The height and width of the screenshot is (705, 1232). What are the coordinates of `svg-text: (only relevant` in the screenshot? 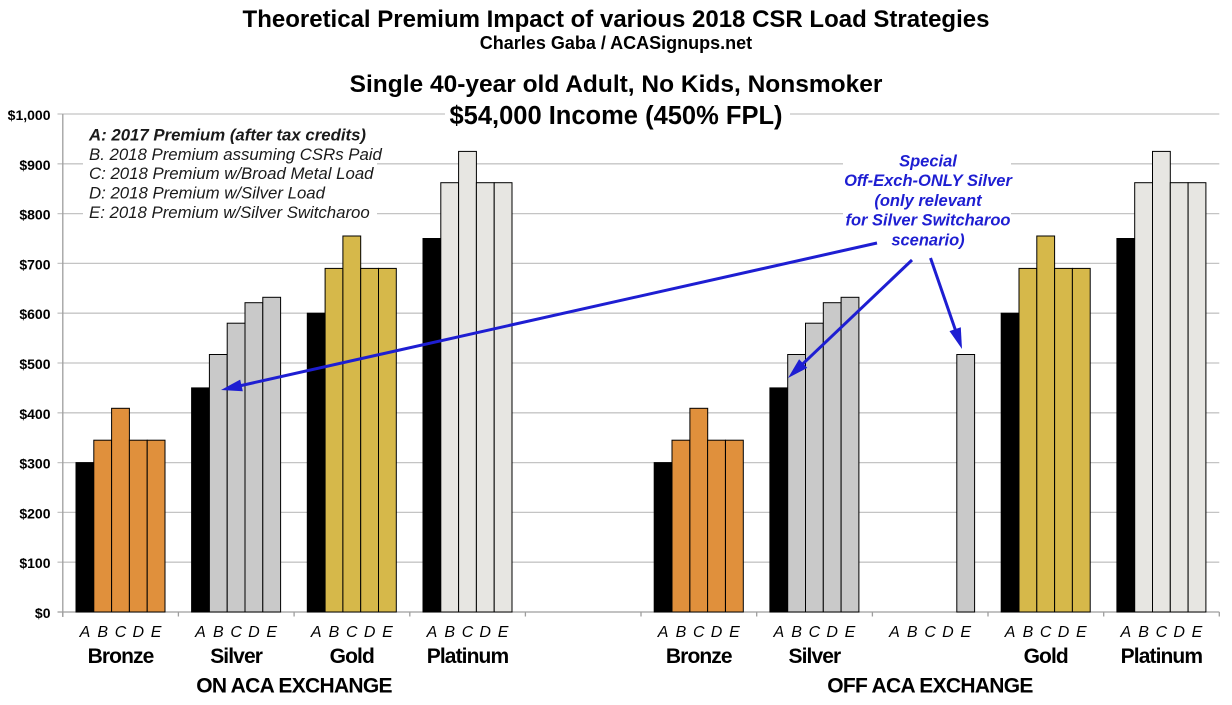 It's located at (928, 201).